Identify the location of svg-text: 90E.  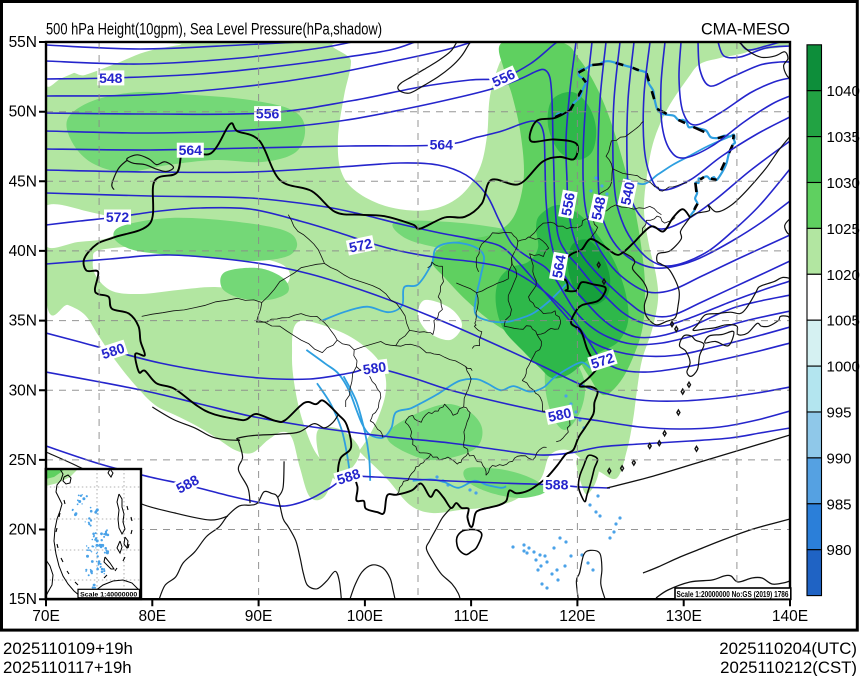
(259, 616).